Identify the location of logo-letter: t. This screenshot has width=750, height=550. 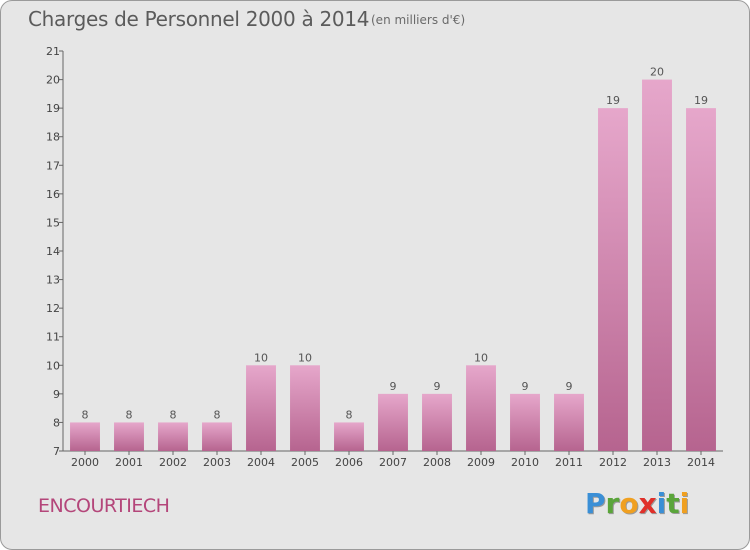
(673, 503).